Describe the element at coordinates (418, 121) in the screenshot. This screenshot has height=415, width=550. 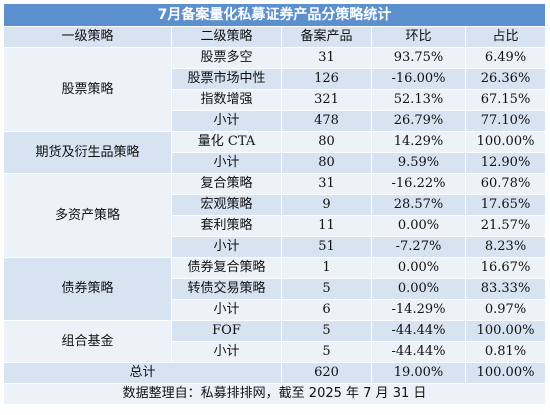
I see `mom-change-cell: 26.79%` at that location.